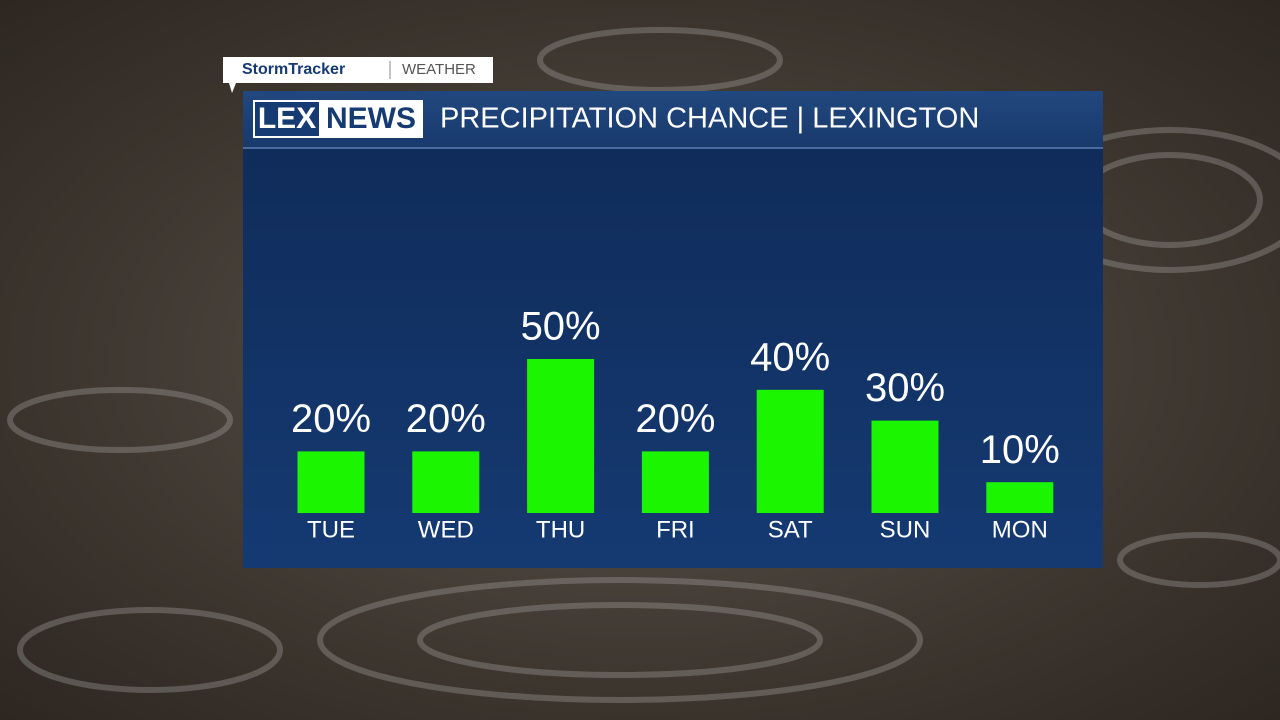  I want to click on chart-title: PRECIPITATION CHANCE | LEXINGTON, so click(709, 119).